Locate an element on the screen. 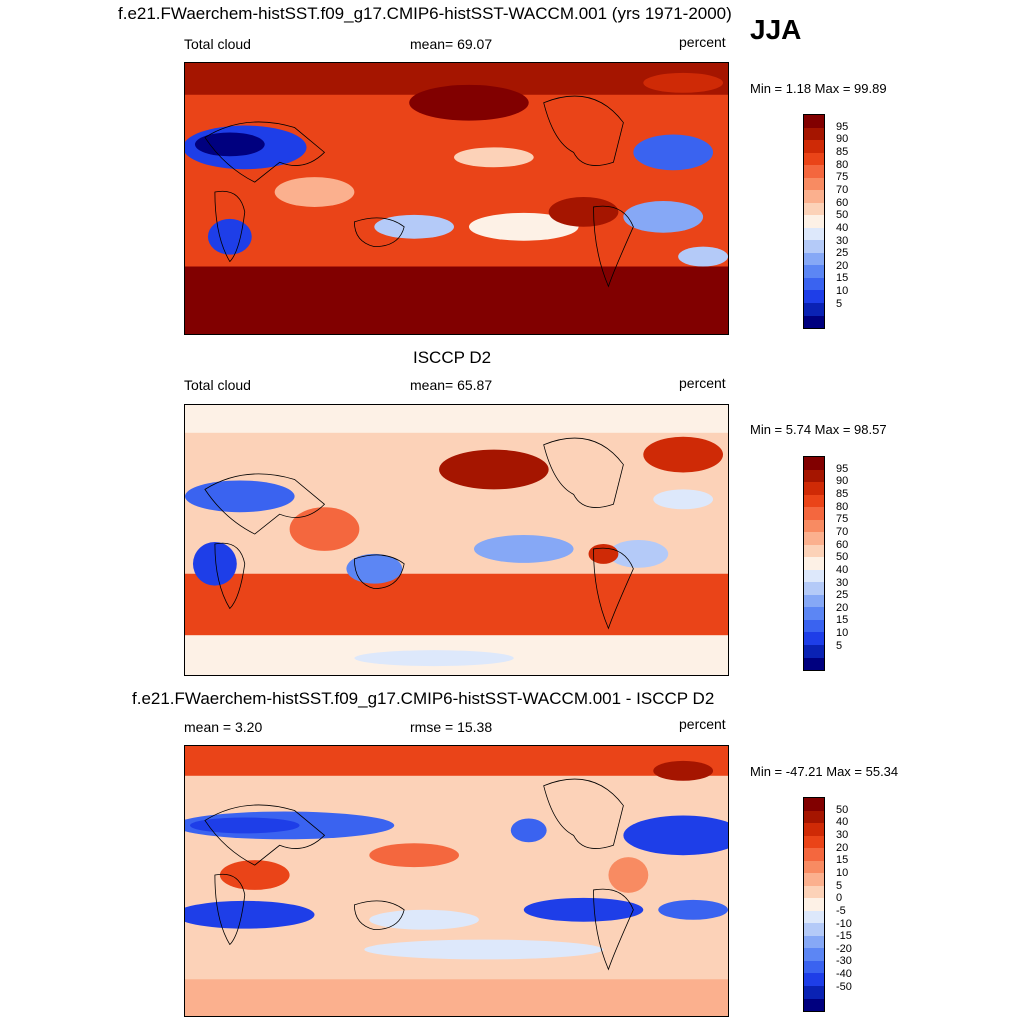 The width and height of the screenshot is (1024, 1024). panel1-minmax: Min = 1.18 Max = 99.89 is located at coordinates (818, 88).